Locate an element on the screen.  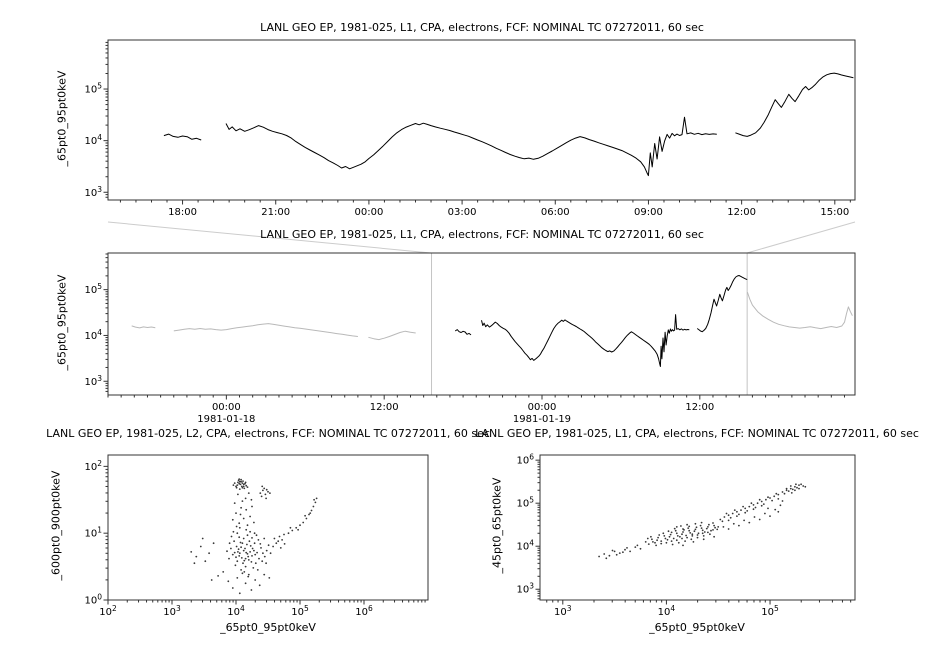
tick-label: 10² is located at coordinates (108, 611).